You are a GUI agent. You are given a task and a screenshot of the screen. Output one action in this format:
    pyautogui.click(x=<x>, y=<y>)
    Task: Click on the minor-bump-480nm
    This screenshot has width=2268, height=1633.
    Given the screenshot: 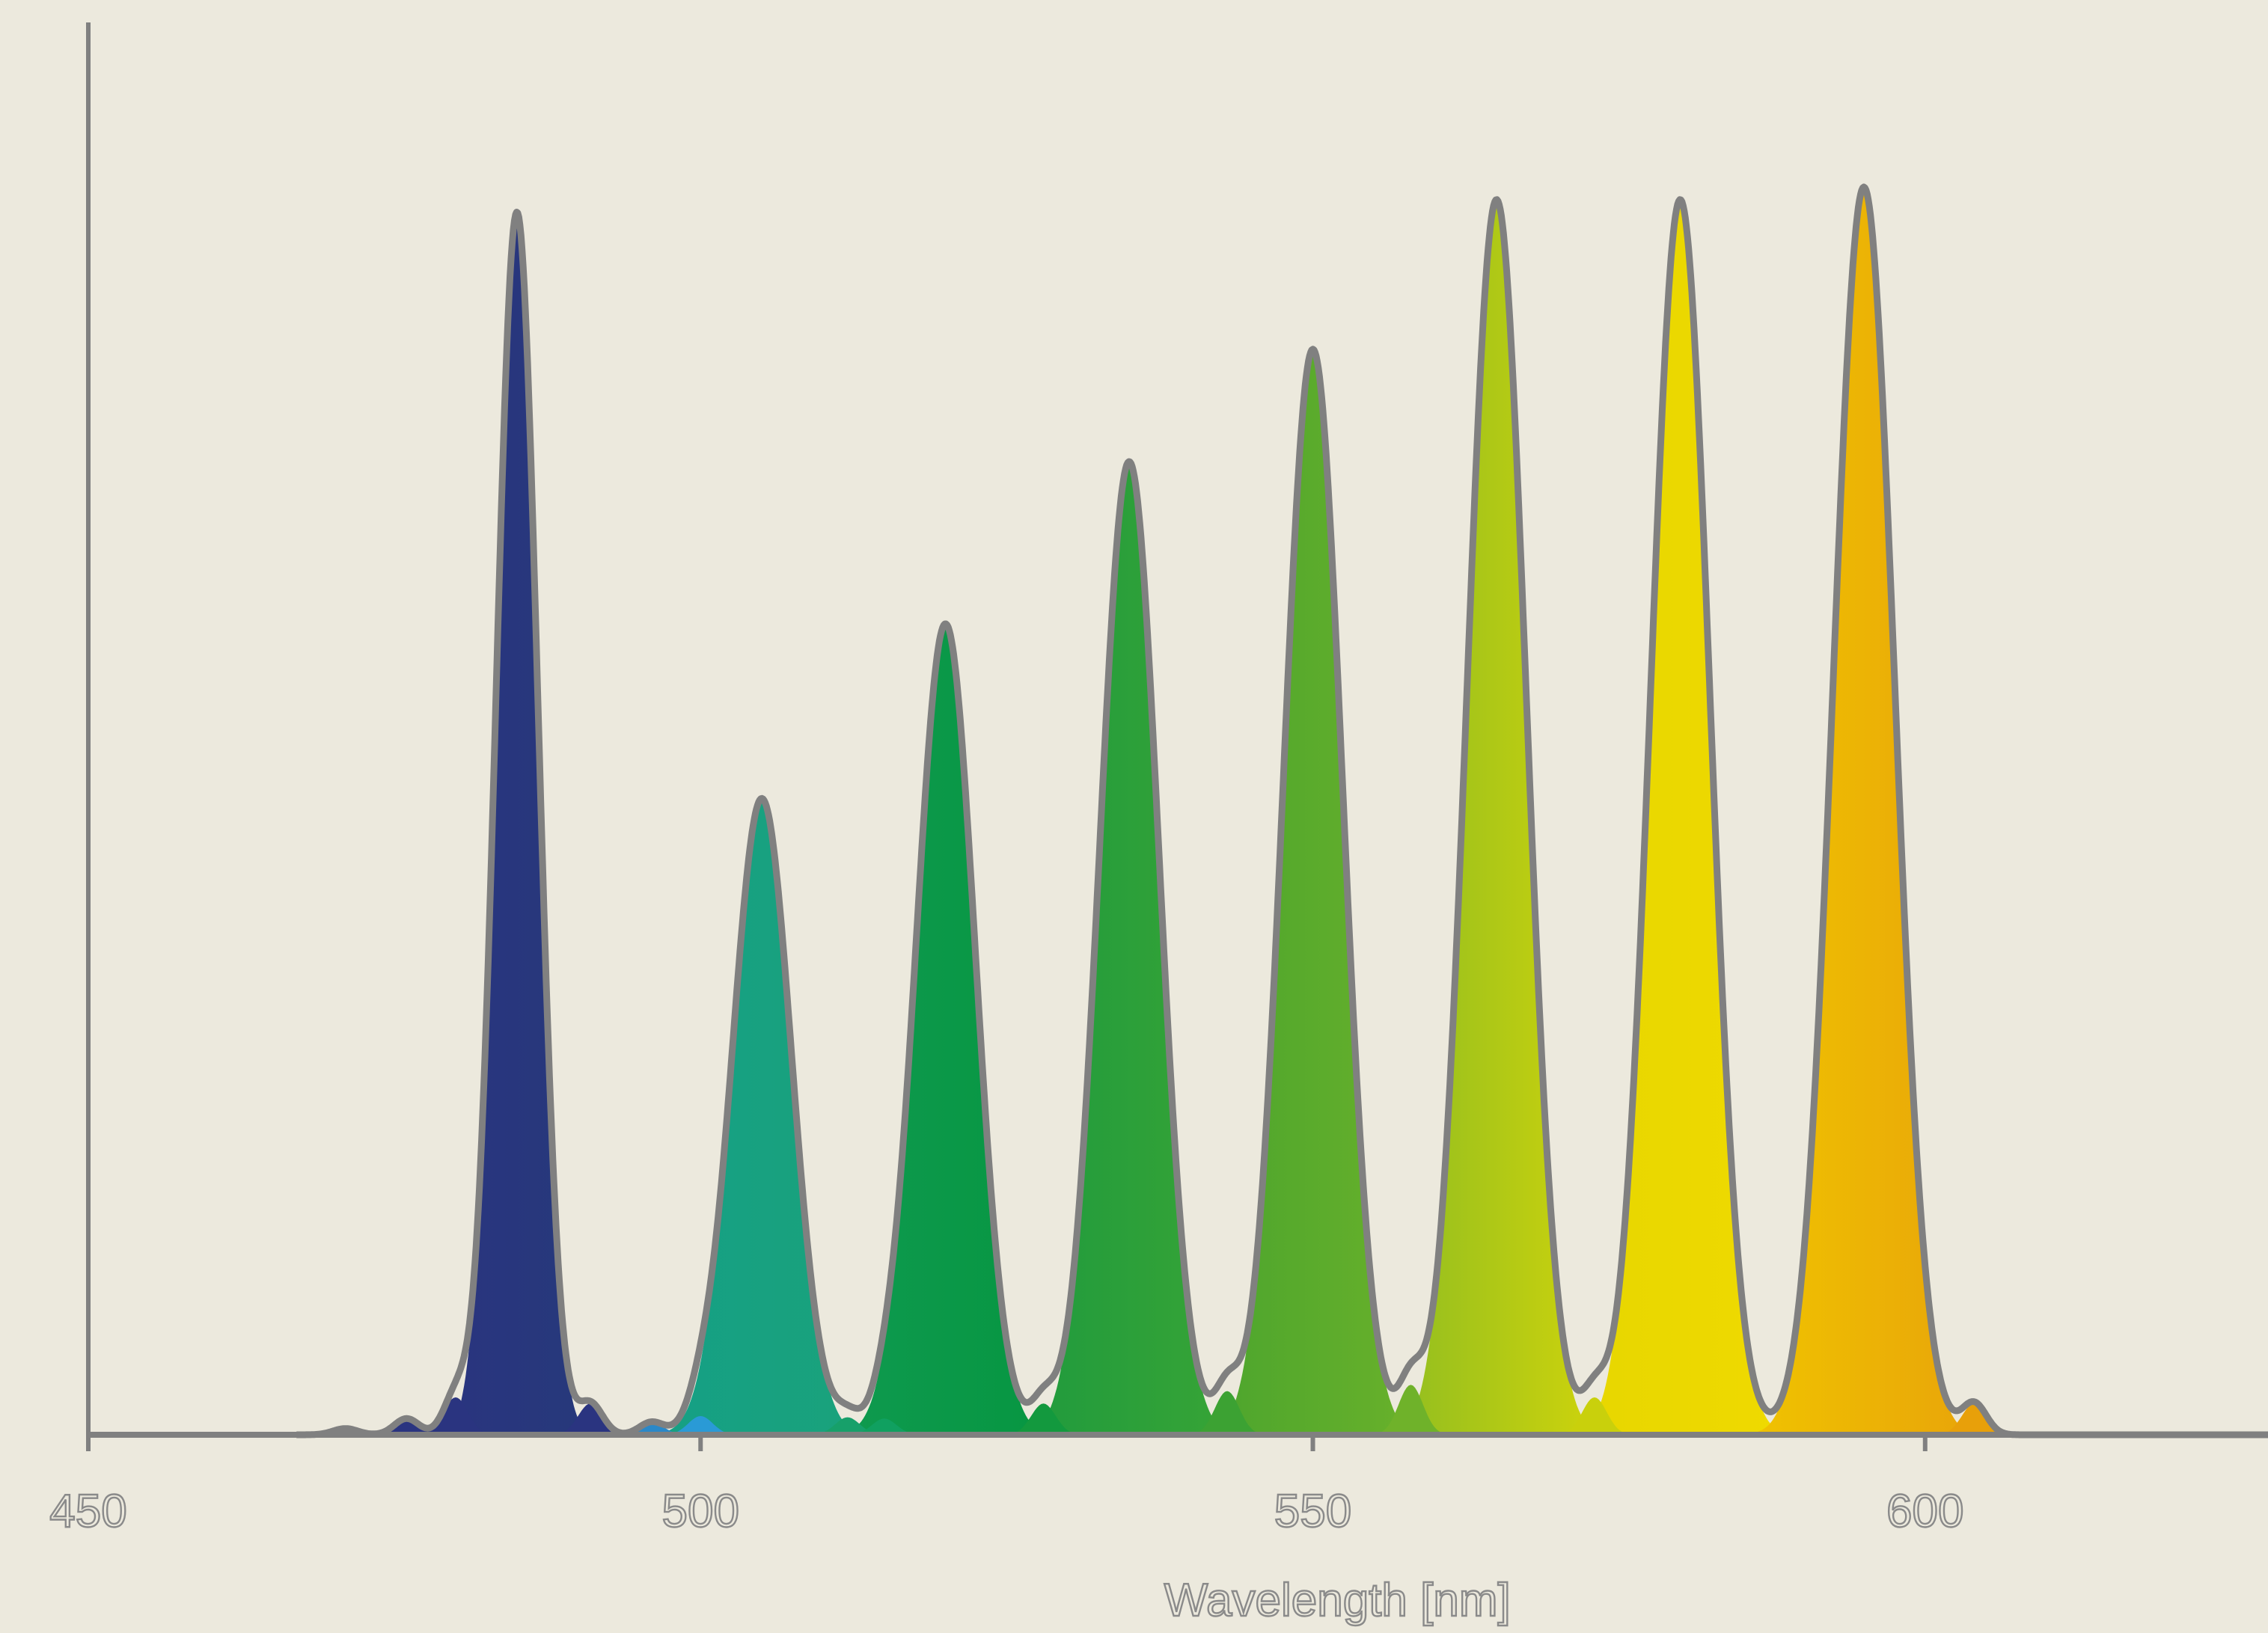 What is the action you would take?
    pyautogui.click(x=455, y=1416)
    